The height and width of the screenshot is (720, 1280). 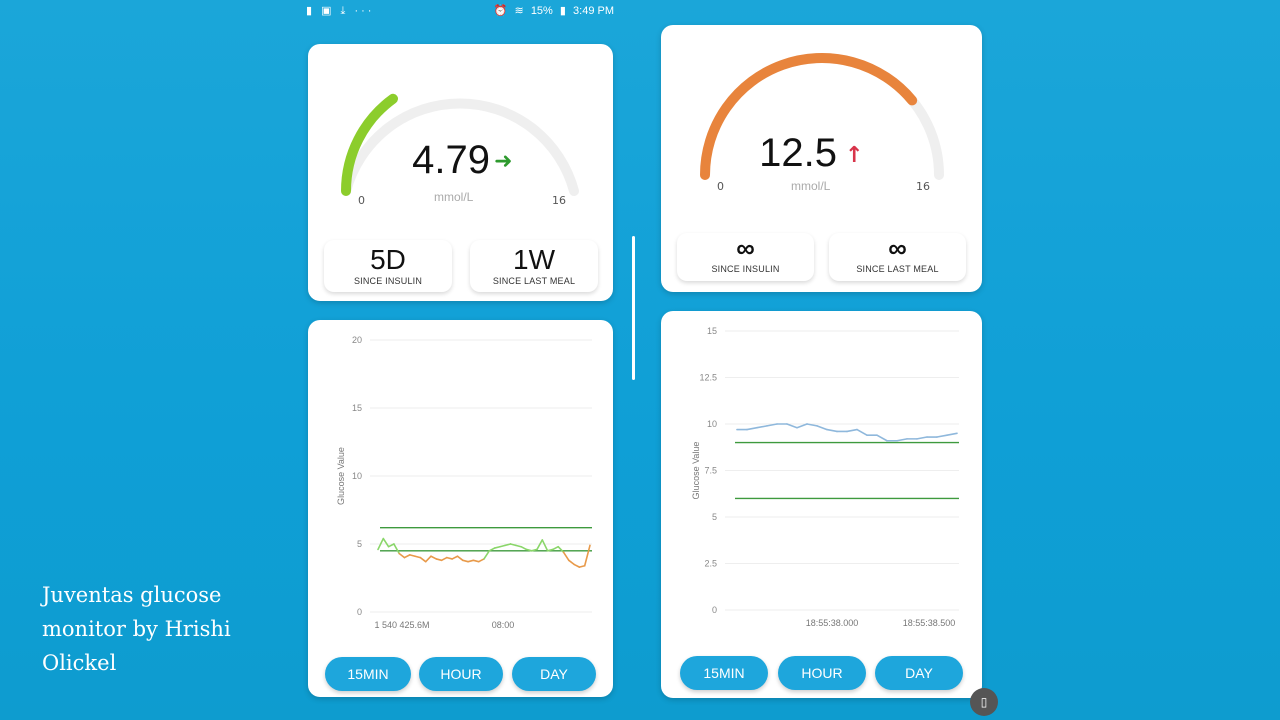 I want to click on right-stat-since-meal: ∞ SINCE LAST MEAL, so click(x=897, y=257).